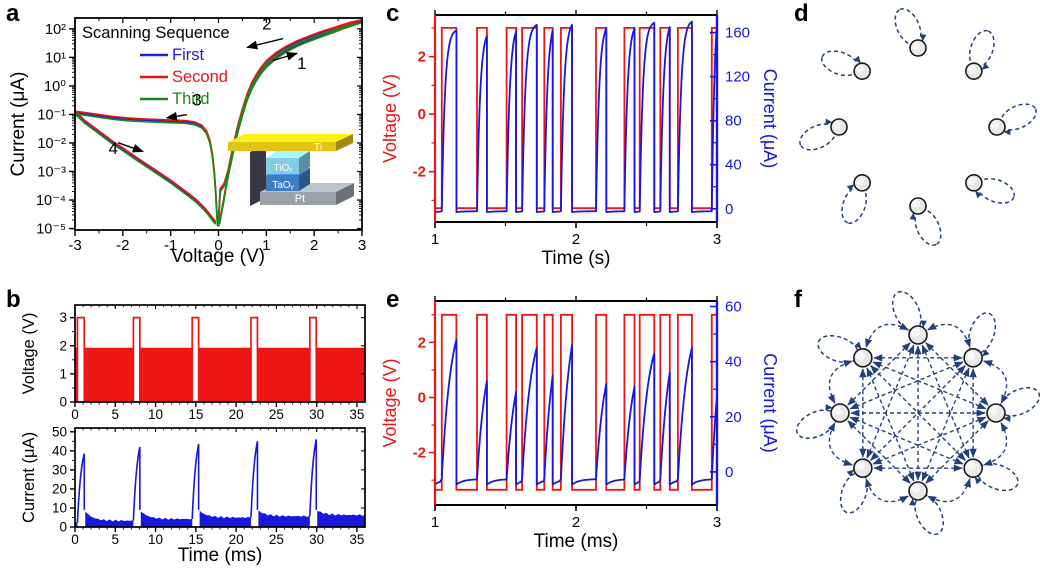 The height and width of the screenshot is (572, 1040). I want to click on legend-item-third: Third, so click(191, 99).